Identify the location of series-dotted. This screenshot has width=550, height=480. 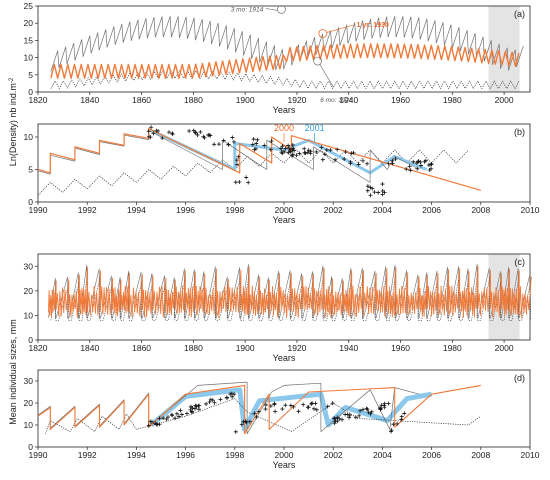
(290, 297).